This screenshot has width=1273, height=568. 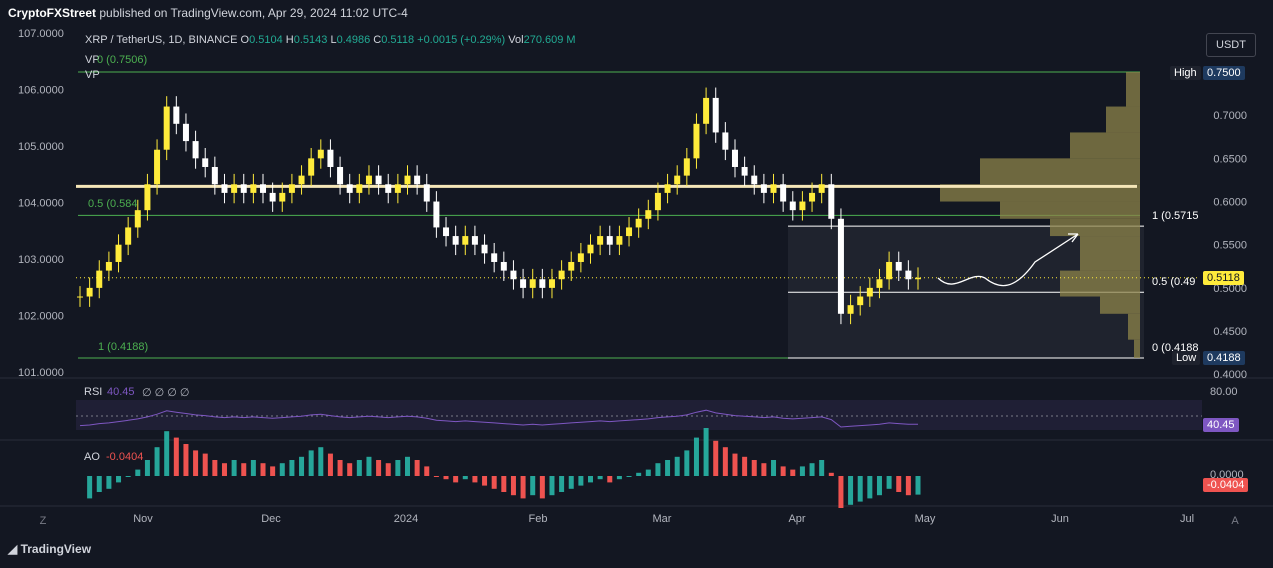 I want to click on change-value: +0.0015 (+0.29%), so click(x=461, y=40).